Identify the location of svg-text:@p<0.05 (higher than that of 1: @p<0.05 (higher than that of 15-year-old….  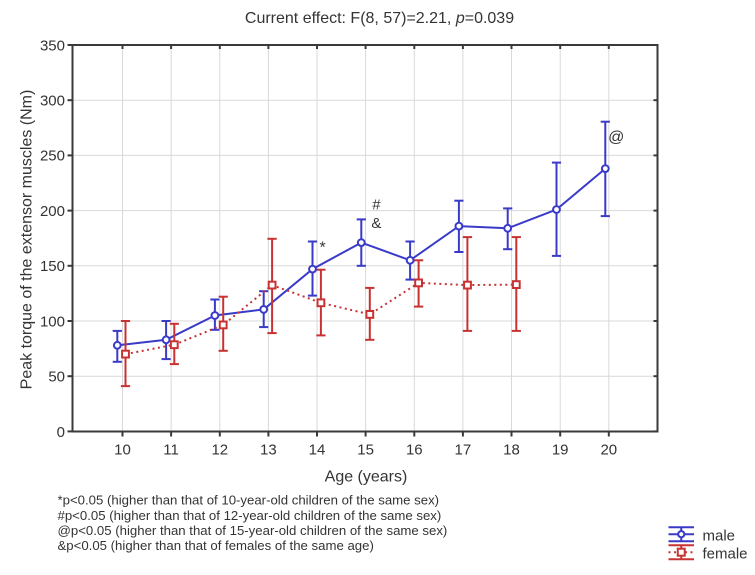
(253, 530).